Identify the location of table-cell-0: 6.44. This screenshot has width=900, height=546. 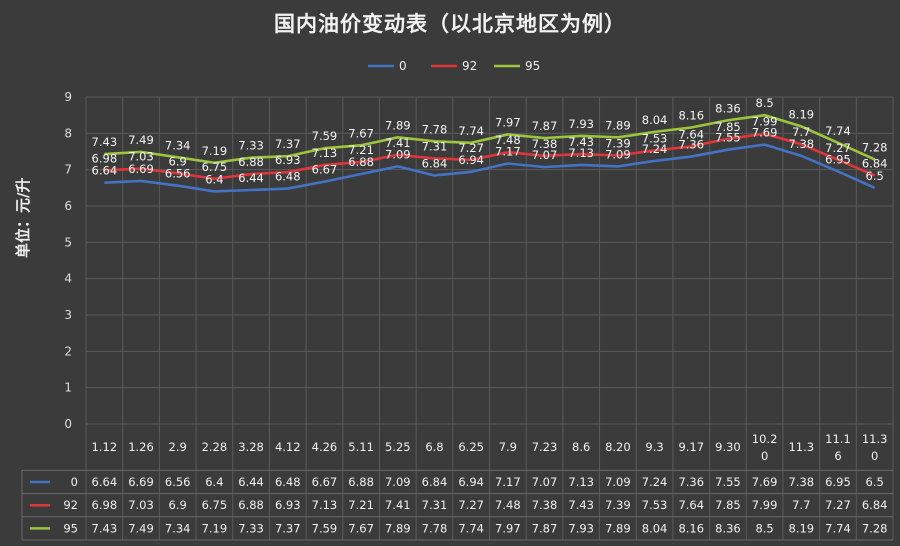
(251, 482).